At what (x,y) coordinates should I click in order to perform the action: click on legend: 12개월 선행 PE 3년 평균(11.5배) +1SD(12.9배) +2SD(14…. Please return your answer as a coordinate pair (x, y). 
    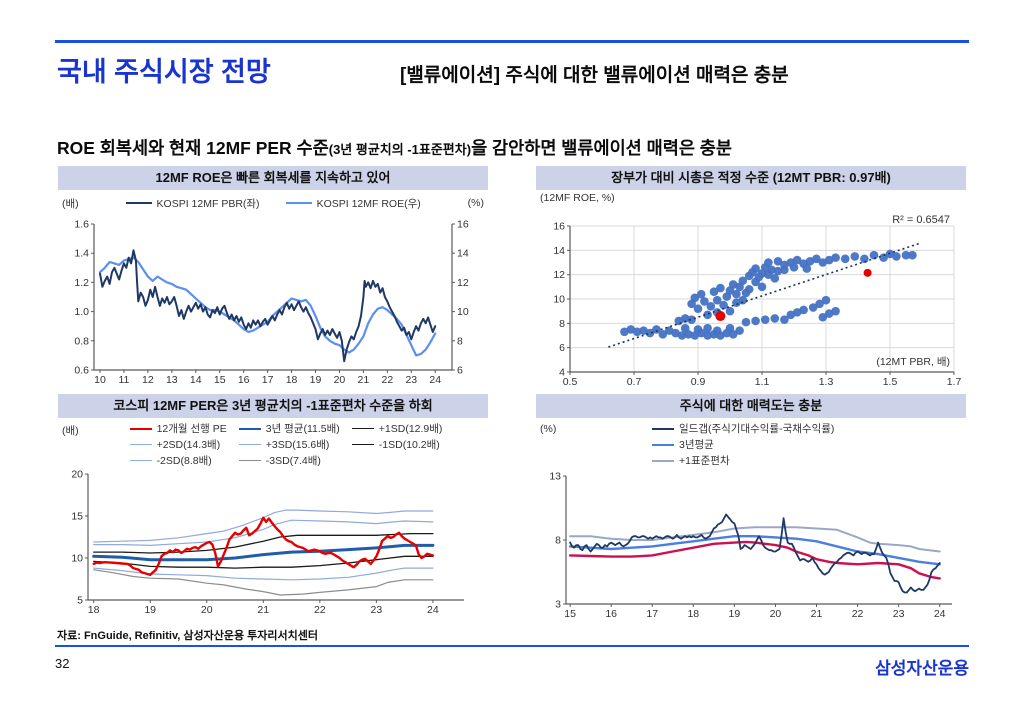
    Looking at the image, I should click on (273, 444).